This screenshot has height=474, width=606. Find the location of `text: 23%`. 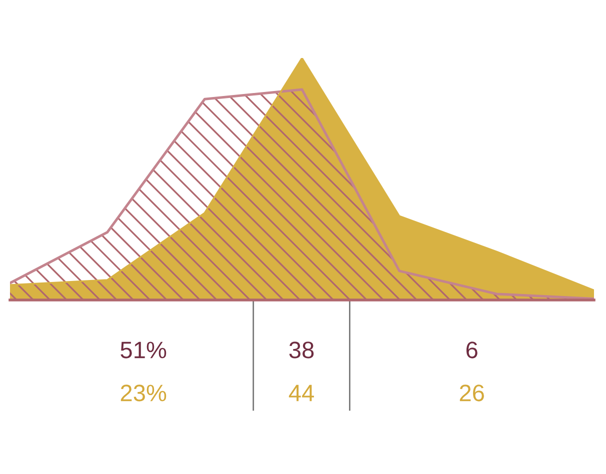

text: 23% is located at coordinates (143, 393).